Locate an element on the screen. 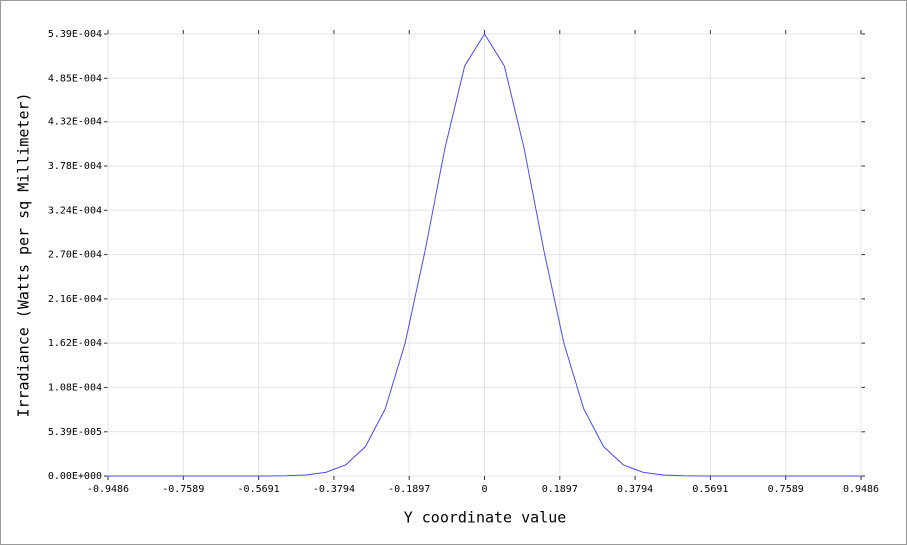 The width and height of the screenshot is (907, 545). y-tick-label: 1.08E-004 is located at coordinates (75, 387).